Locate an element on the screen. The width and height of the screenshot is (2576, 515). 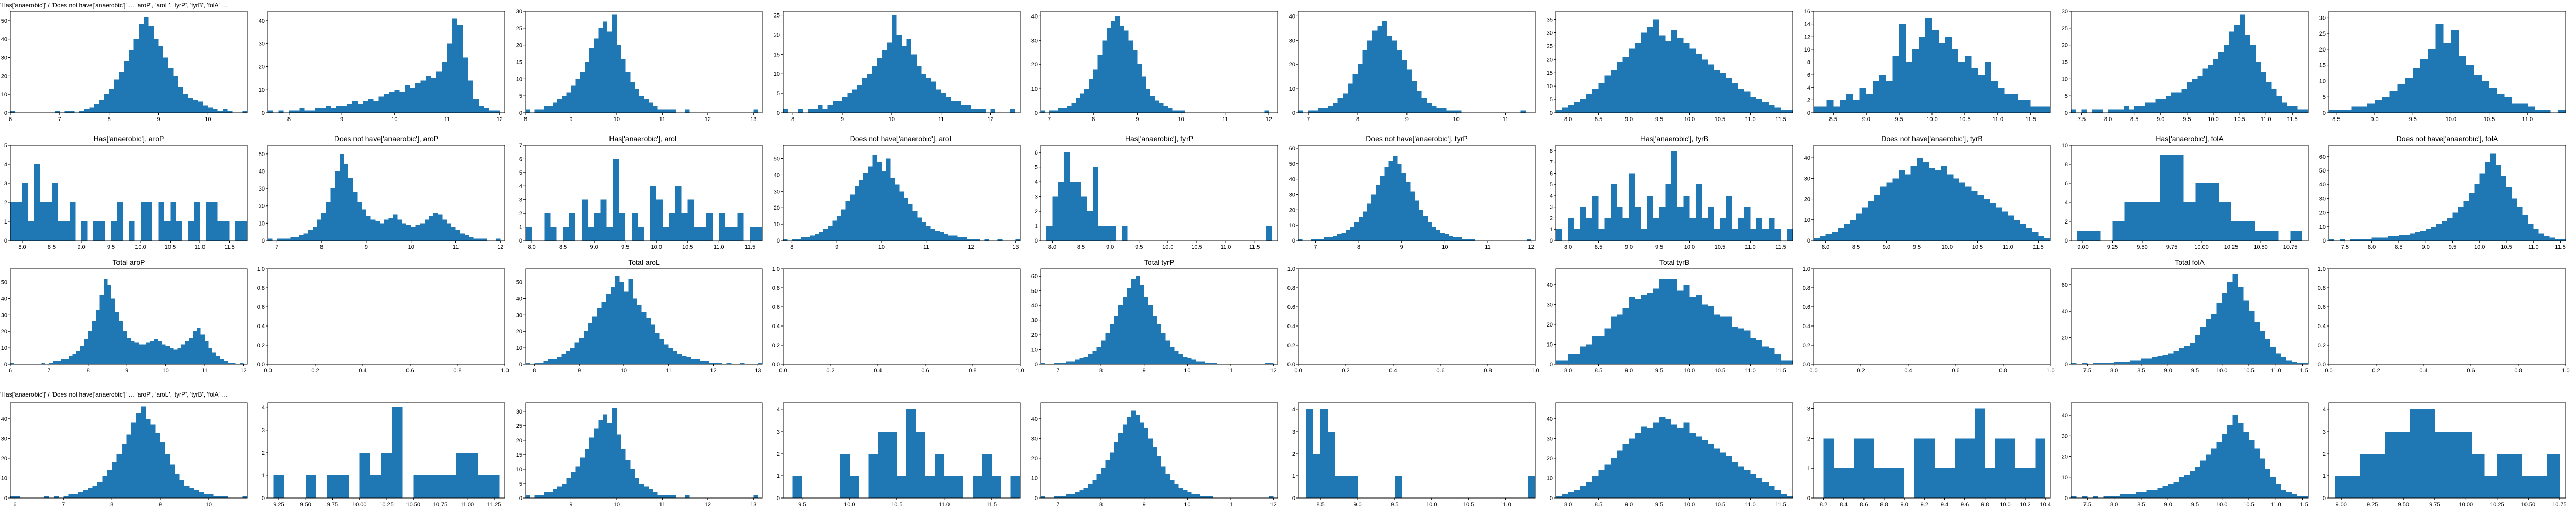
x-tick-label: 8.5 is located at coordinates (1320, 505).